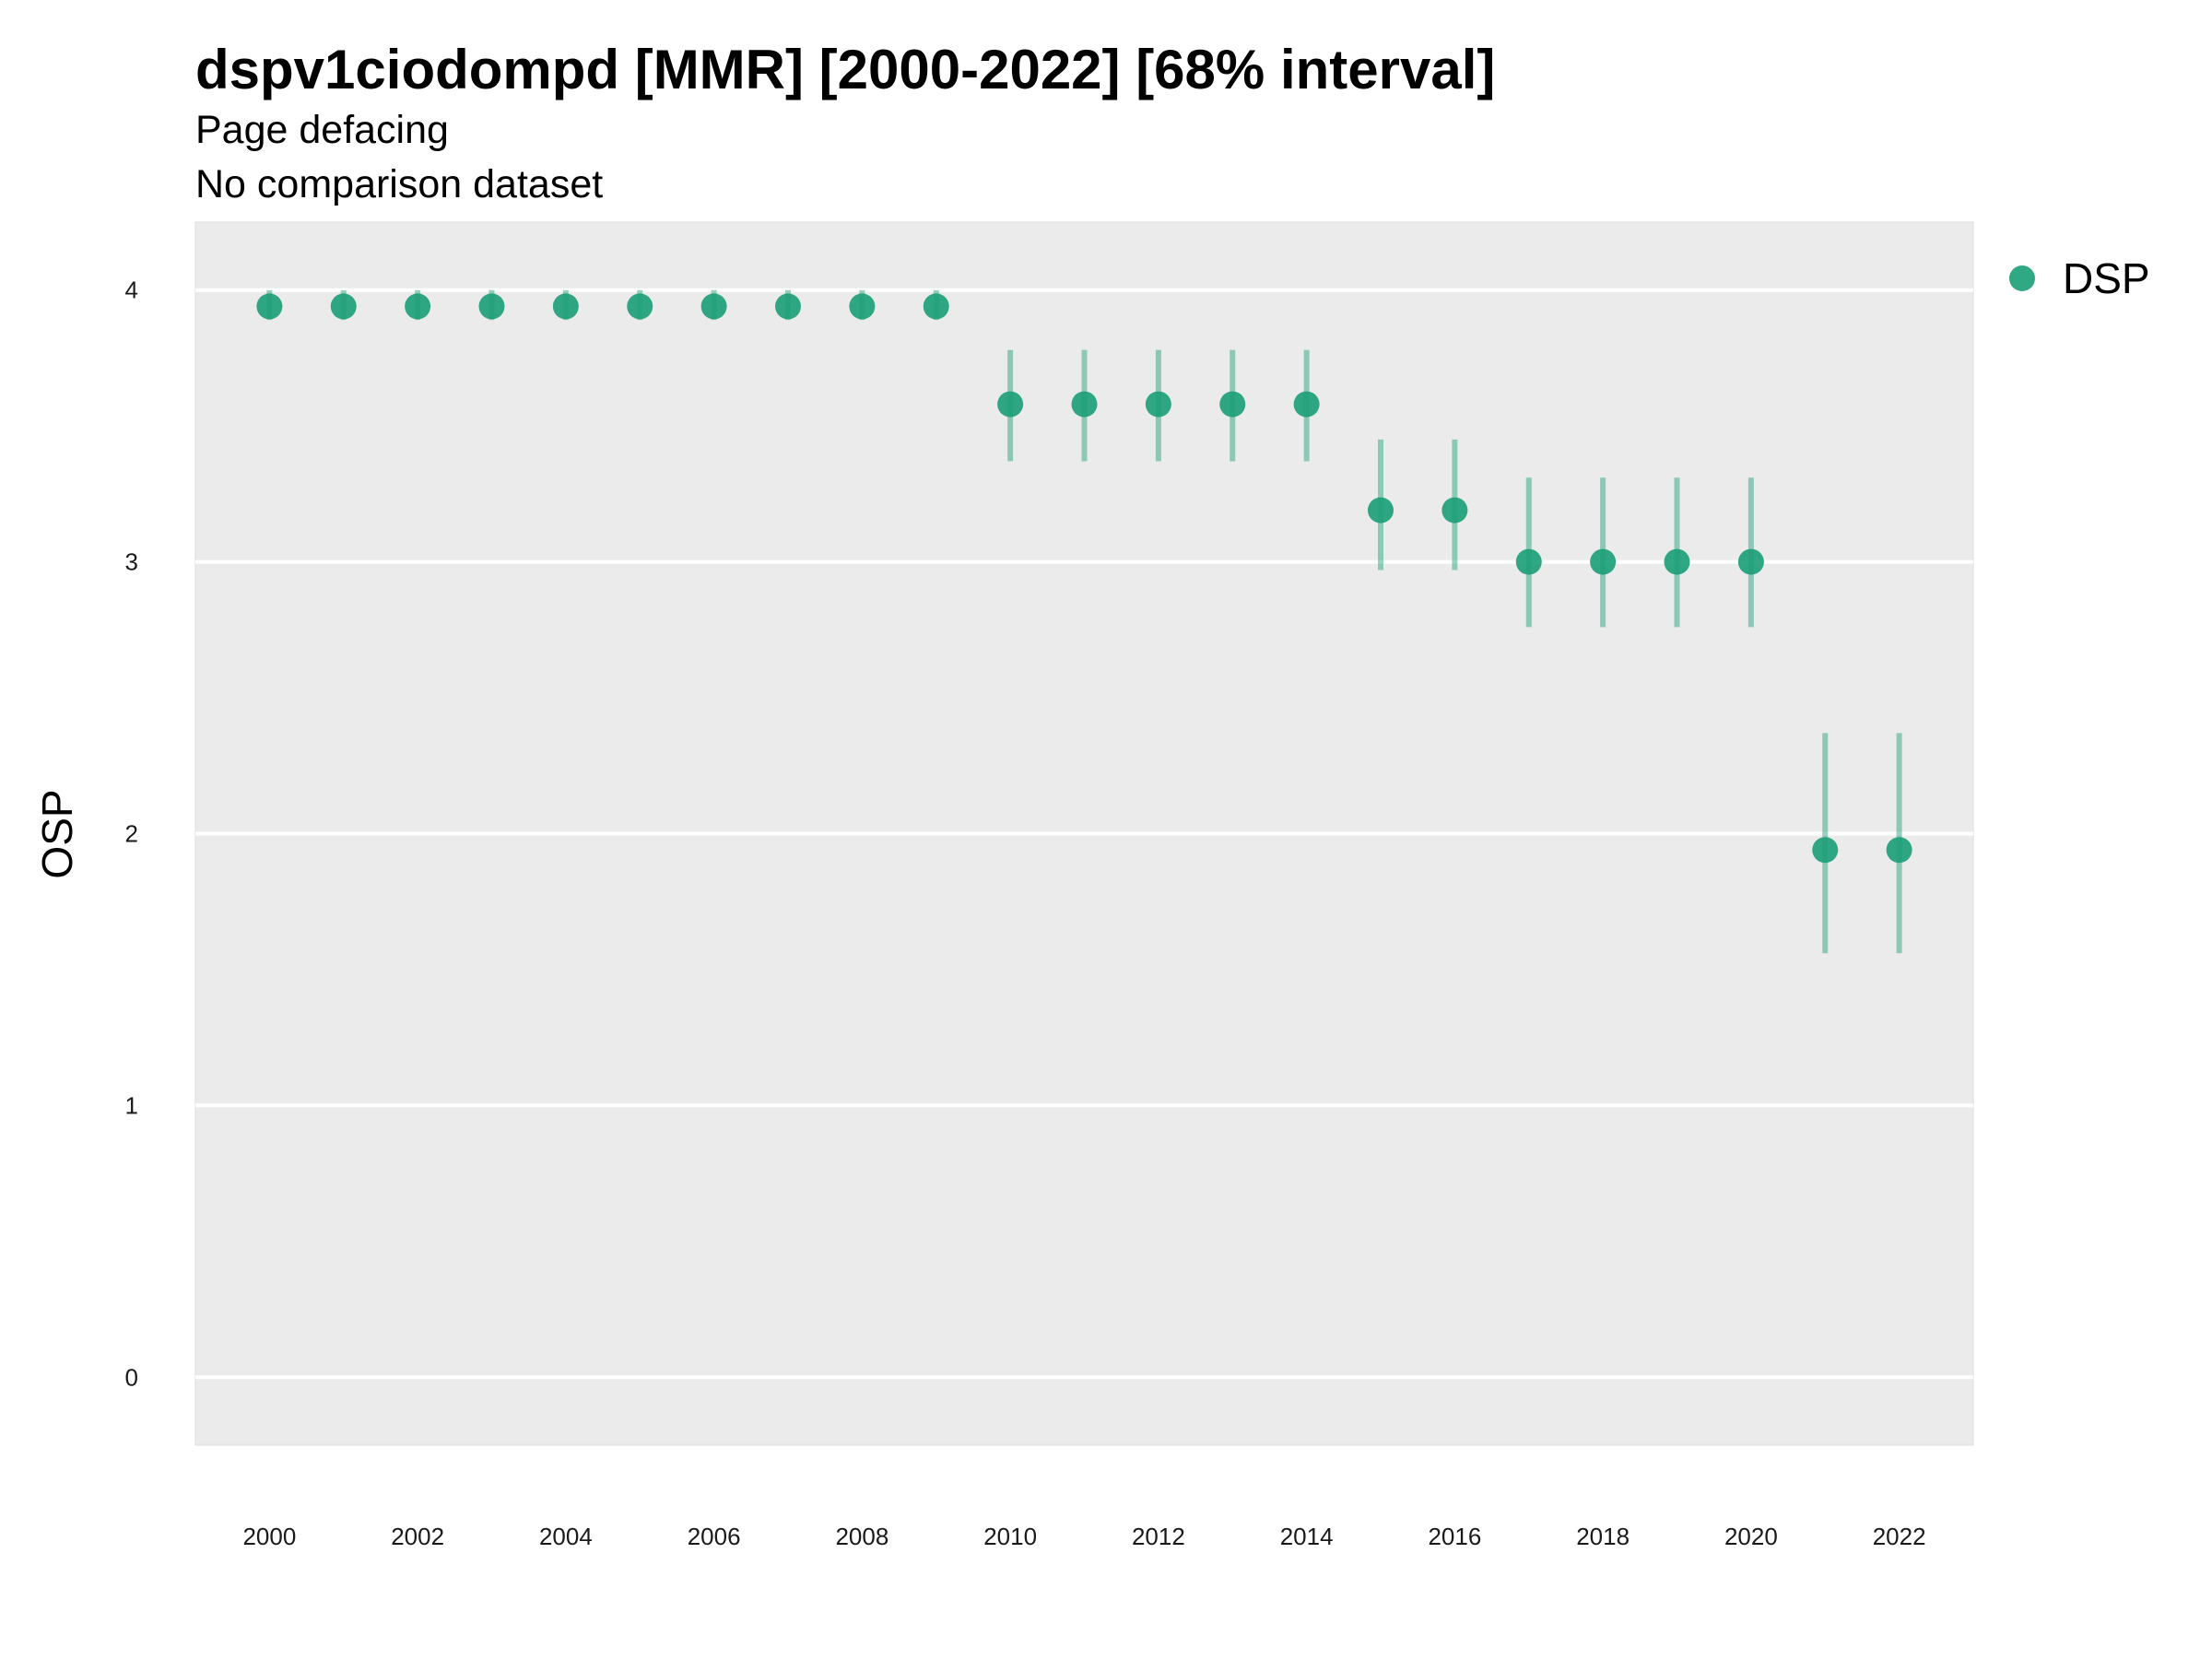 The height and width of the screenshot is (1659, 2212). I want to click on legend-label-dsp: DSP, so click(2106, 278).